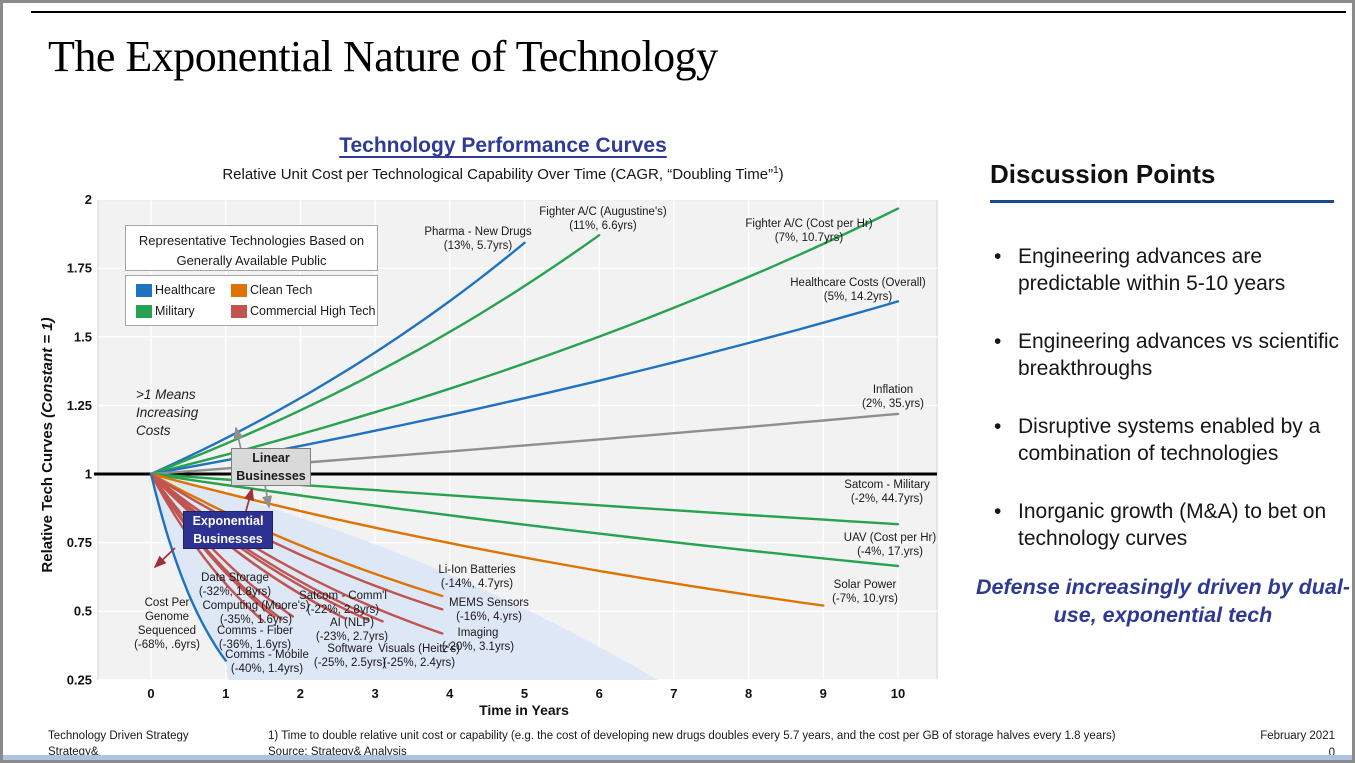 This screenshot has height=763, width=1355. Describe the element at coordinates (823, 693) in the screenshot. I see `x-tick-label: 9` at that location.